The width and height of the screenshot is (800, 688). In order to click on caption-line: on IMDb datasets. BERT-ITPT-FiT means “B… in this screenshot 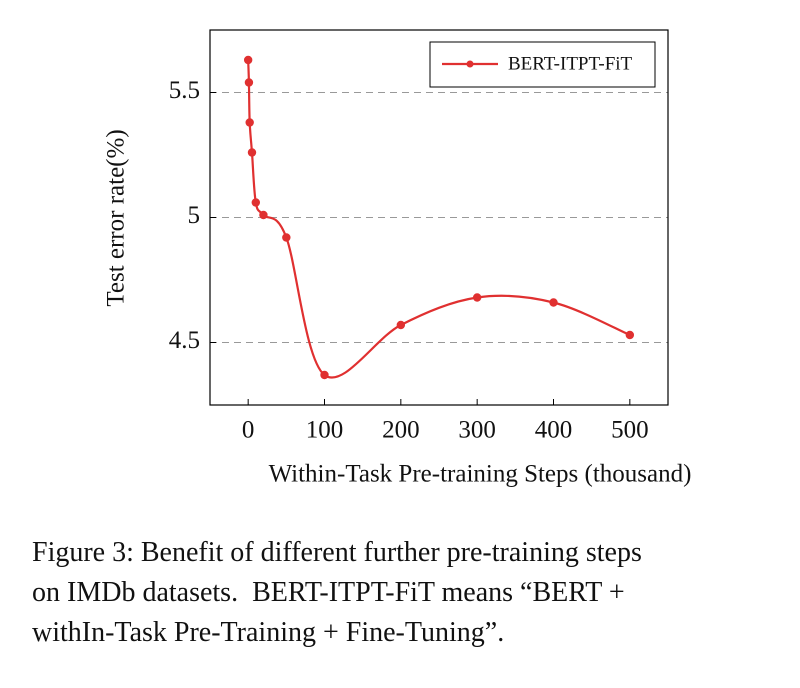, I will do `click(328, 592)`.